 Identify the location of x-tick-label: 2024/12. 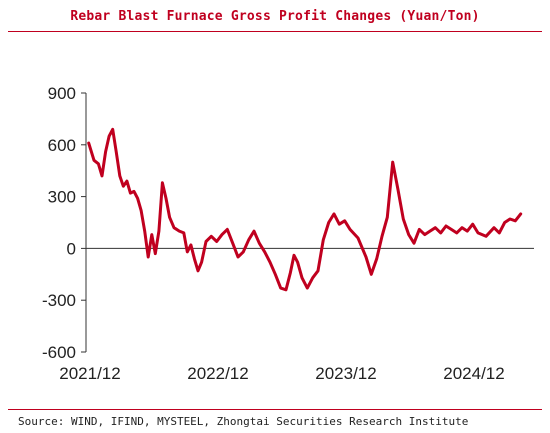
(473, 373).